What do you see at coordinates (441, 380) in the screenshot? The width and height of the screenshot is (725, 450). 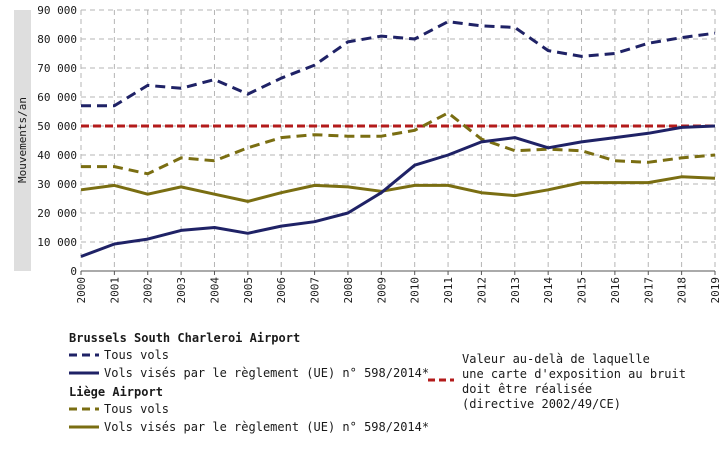 I see `legend-swatch-dashed-red` at bounding box center [441, 380].